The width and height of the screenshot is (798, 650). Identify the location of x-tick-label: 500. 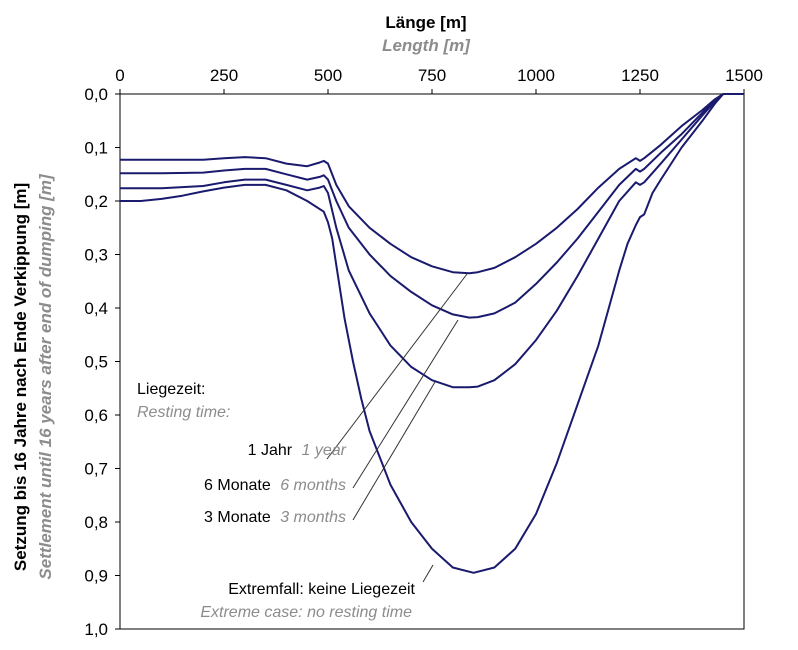
(328, 75).